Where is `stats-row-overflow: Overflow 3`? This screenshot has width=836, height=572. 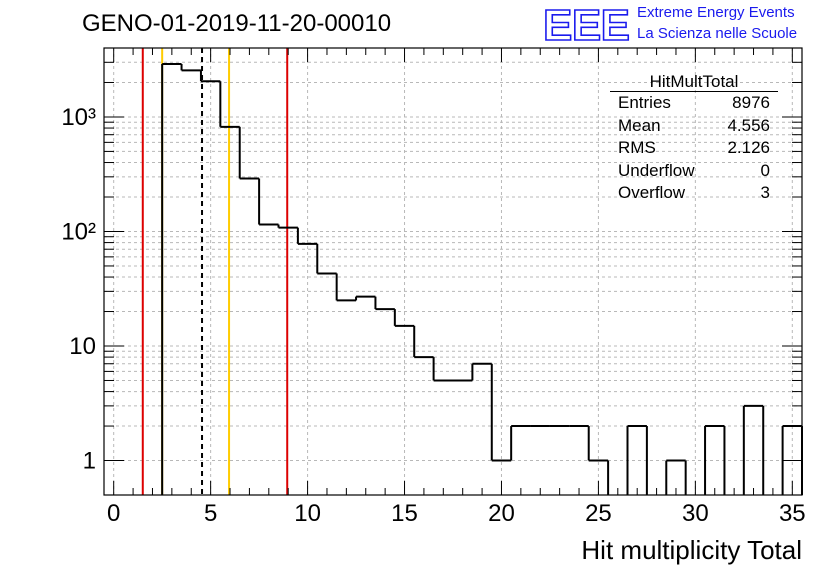
stats-row-overflow: Overflow 3 is located at coordinates (694, 193).